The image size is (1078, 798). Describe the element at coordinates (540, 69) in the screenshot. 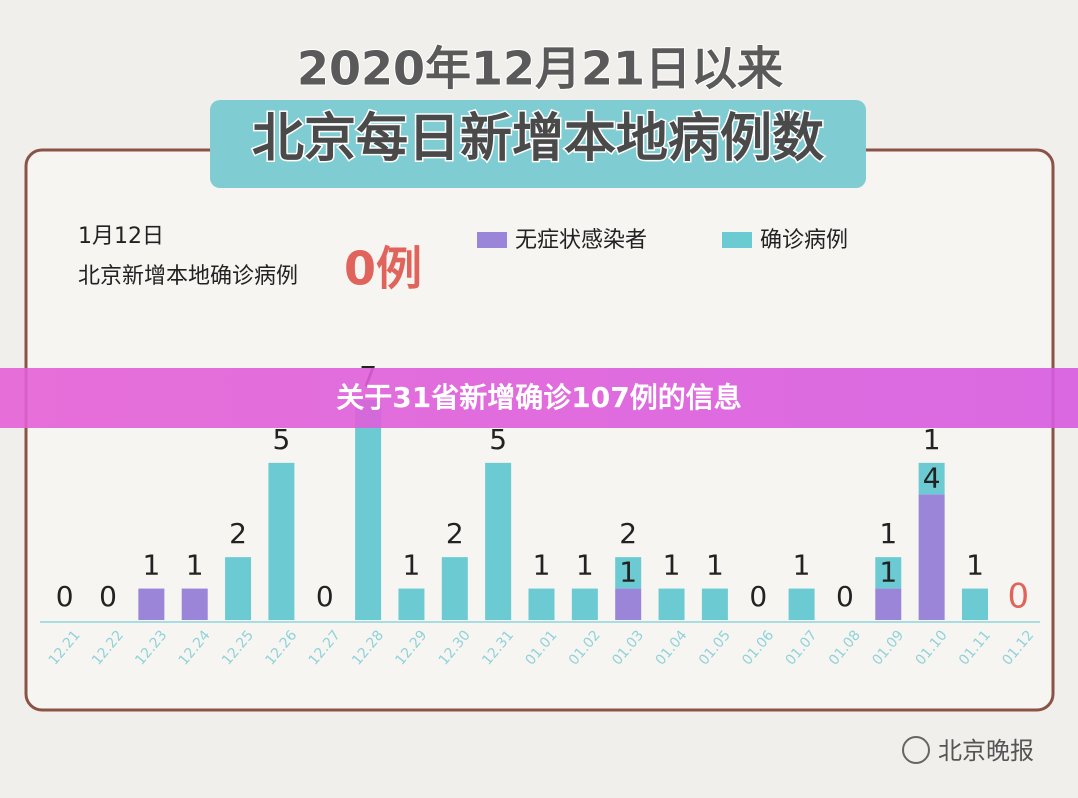

I see `title-line1: 2020年12月21日以来` at that location.